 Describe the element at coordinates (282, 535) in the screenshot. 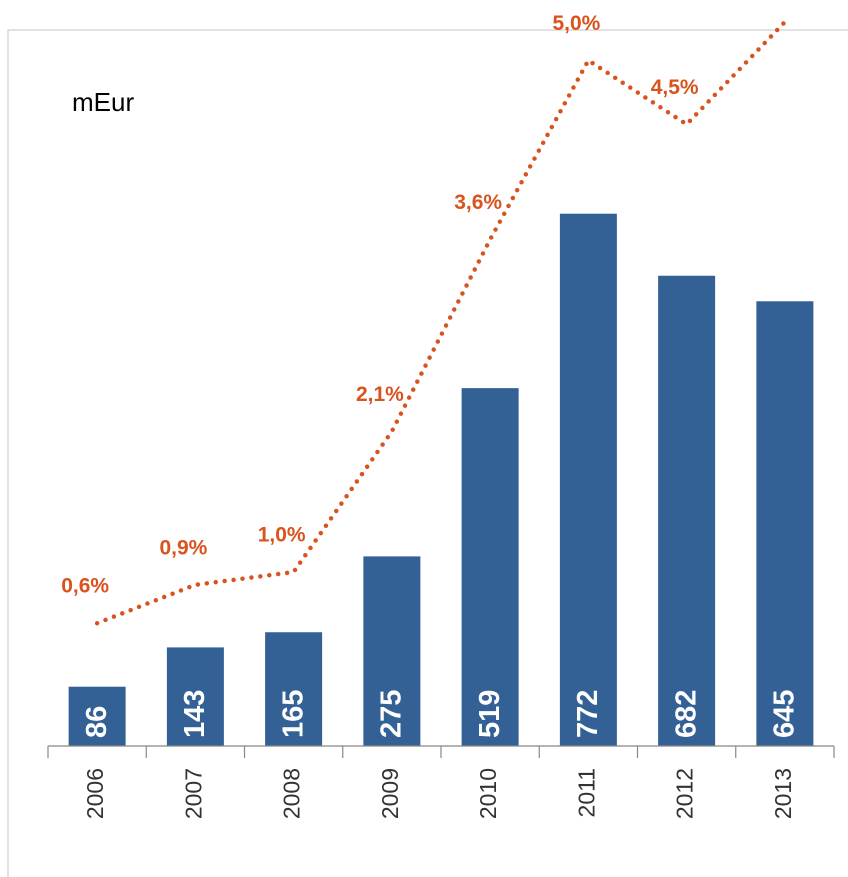

I see `line-value-label: 1,0%` at that location.